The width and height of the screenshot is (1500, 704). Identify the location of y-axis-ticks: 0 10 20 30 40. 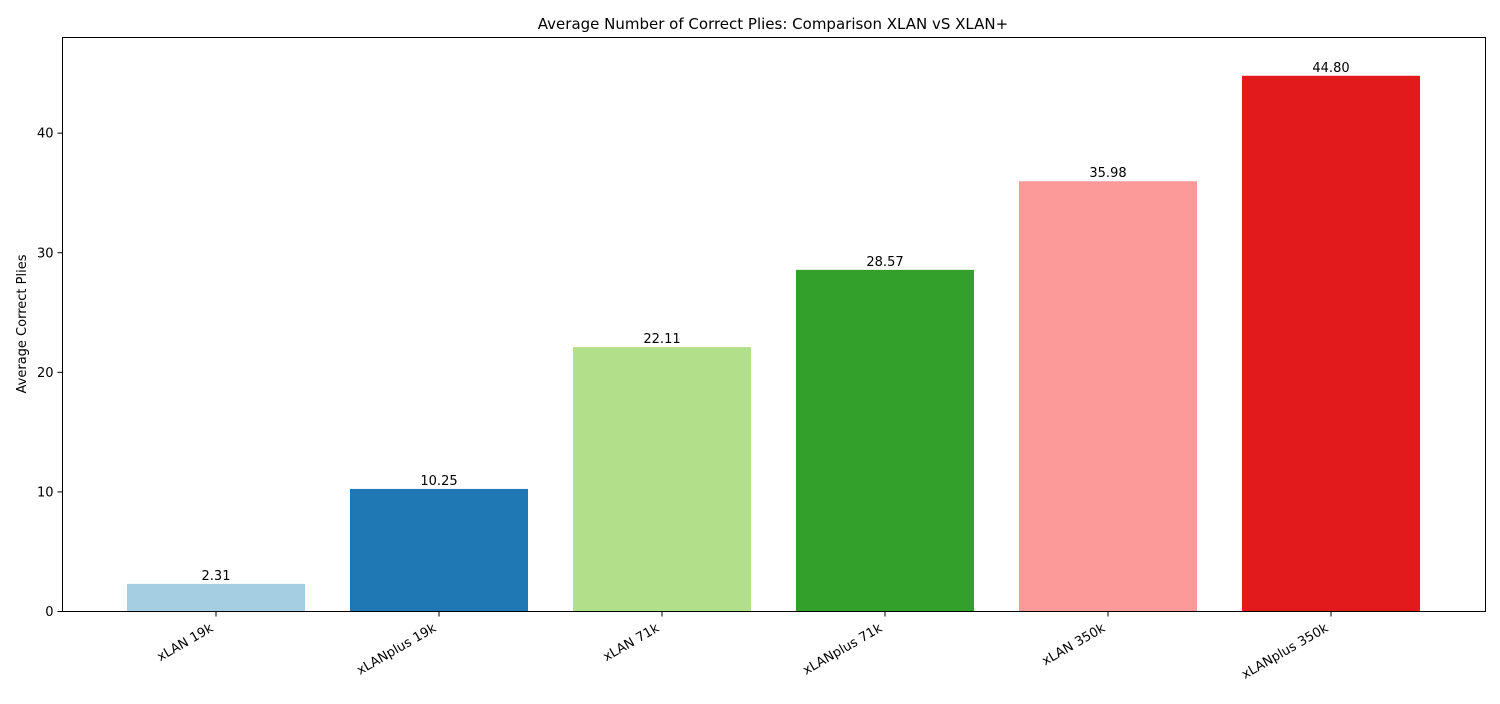
(50, 373).